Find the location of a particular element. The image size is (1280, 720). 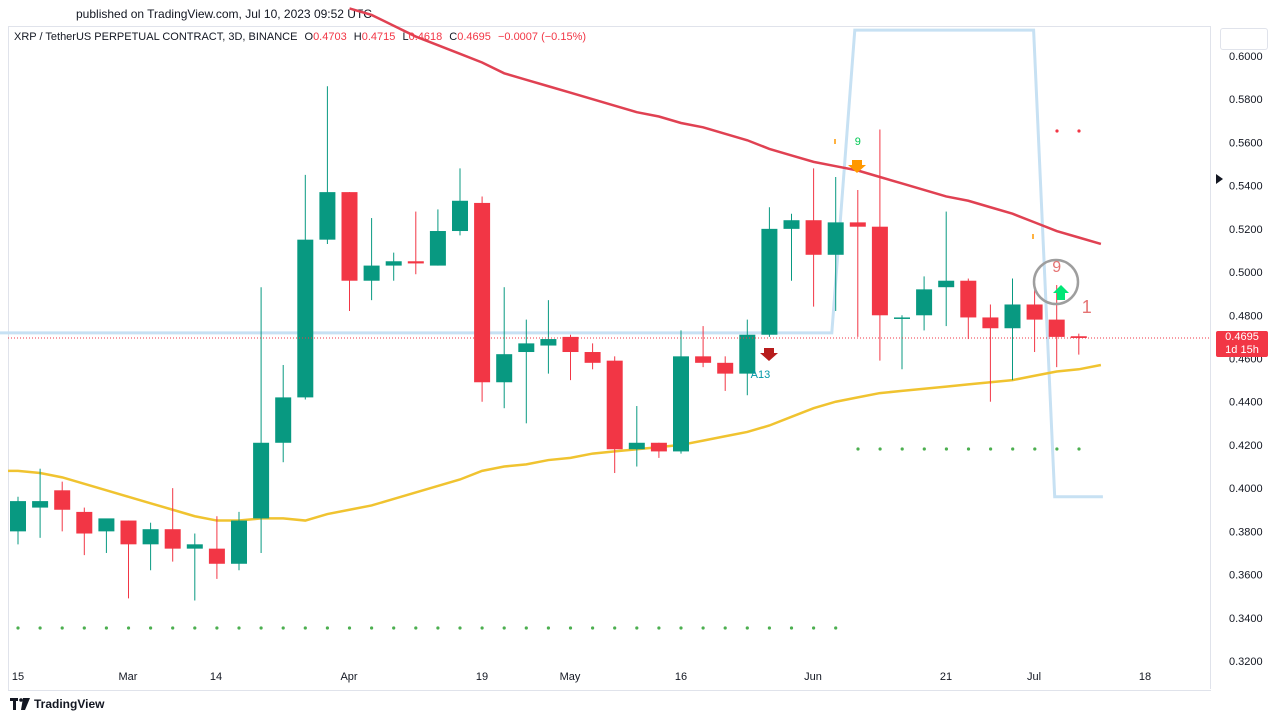

x-axis-tick-label: 18 is located at coordinates (1145, 677).